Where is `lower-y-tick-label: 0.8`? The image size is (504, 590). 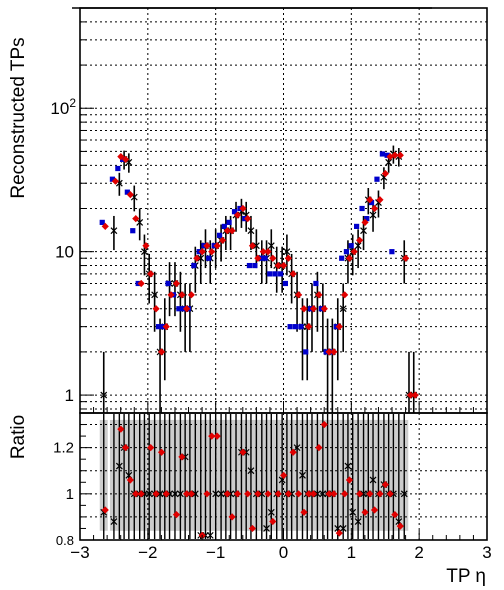 lower-y-tick-label: 0.8 is located at coordinates (65, 540).